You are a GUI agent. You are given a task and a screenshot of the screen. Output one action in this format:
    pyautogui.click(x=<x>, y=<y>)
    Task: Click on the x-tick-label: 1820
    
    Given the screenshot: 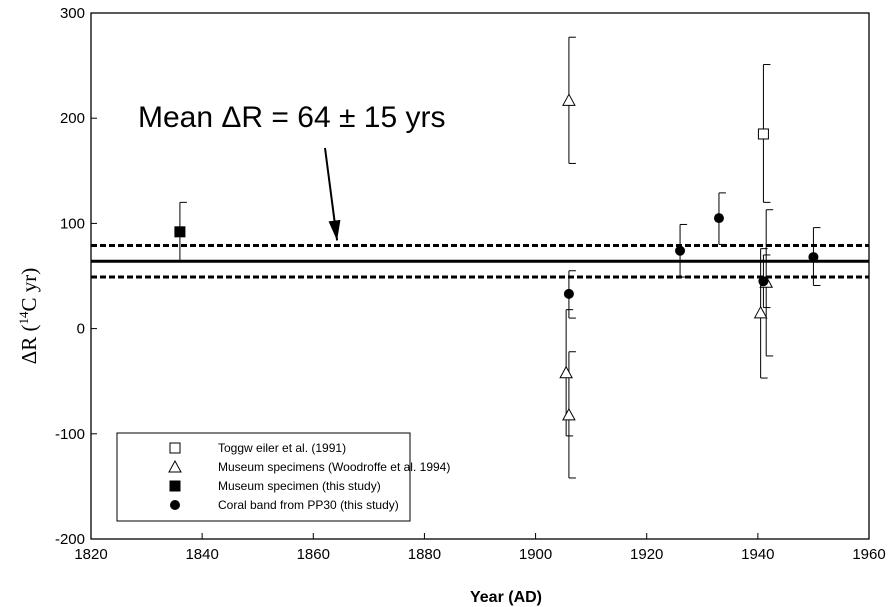 What is the action you would take?
    pyautogui.click(x=90, y=554)
    